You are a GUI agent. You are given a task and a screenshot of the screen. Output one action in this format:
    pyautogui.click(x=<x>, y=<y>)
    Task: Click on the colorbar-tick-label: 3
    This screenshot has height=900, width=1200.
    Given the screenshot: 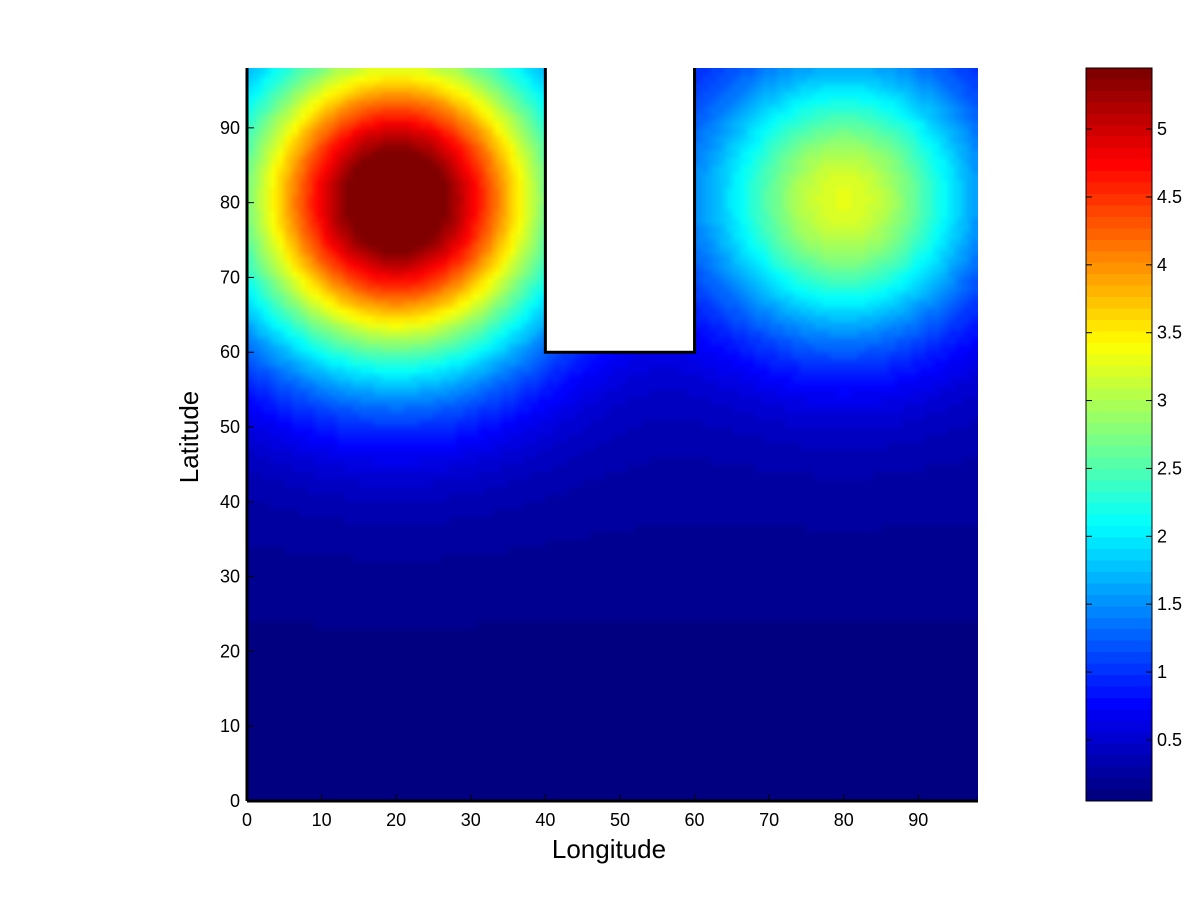 What is the action you would take?
    pyautogui.click(x=1162, y=401)
    